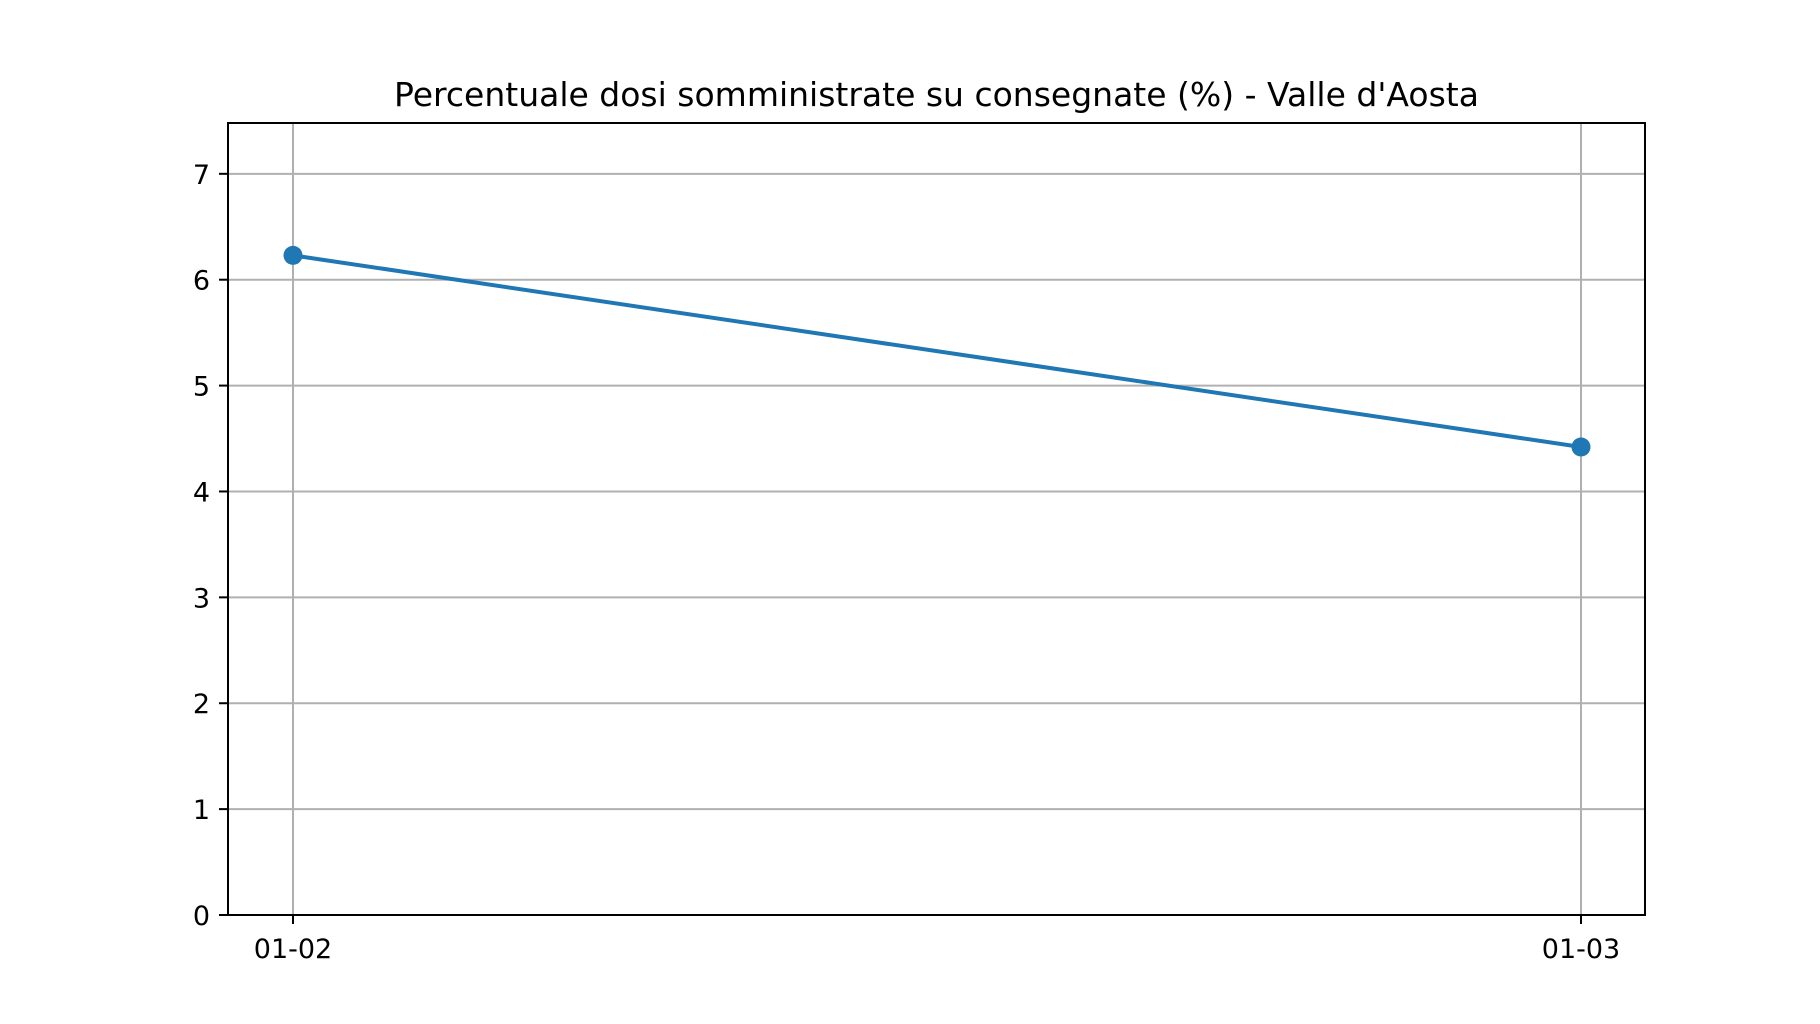 Image resolution: width=1820 pixels, height=1024 pixels. I want to click on series-group, so click(937, 351).